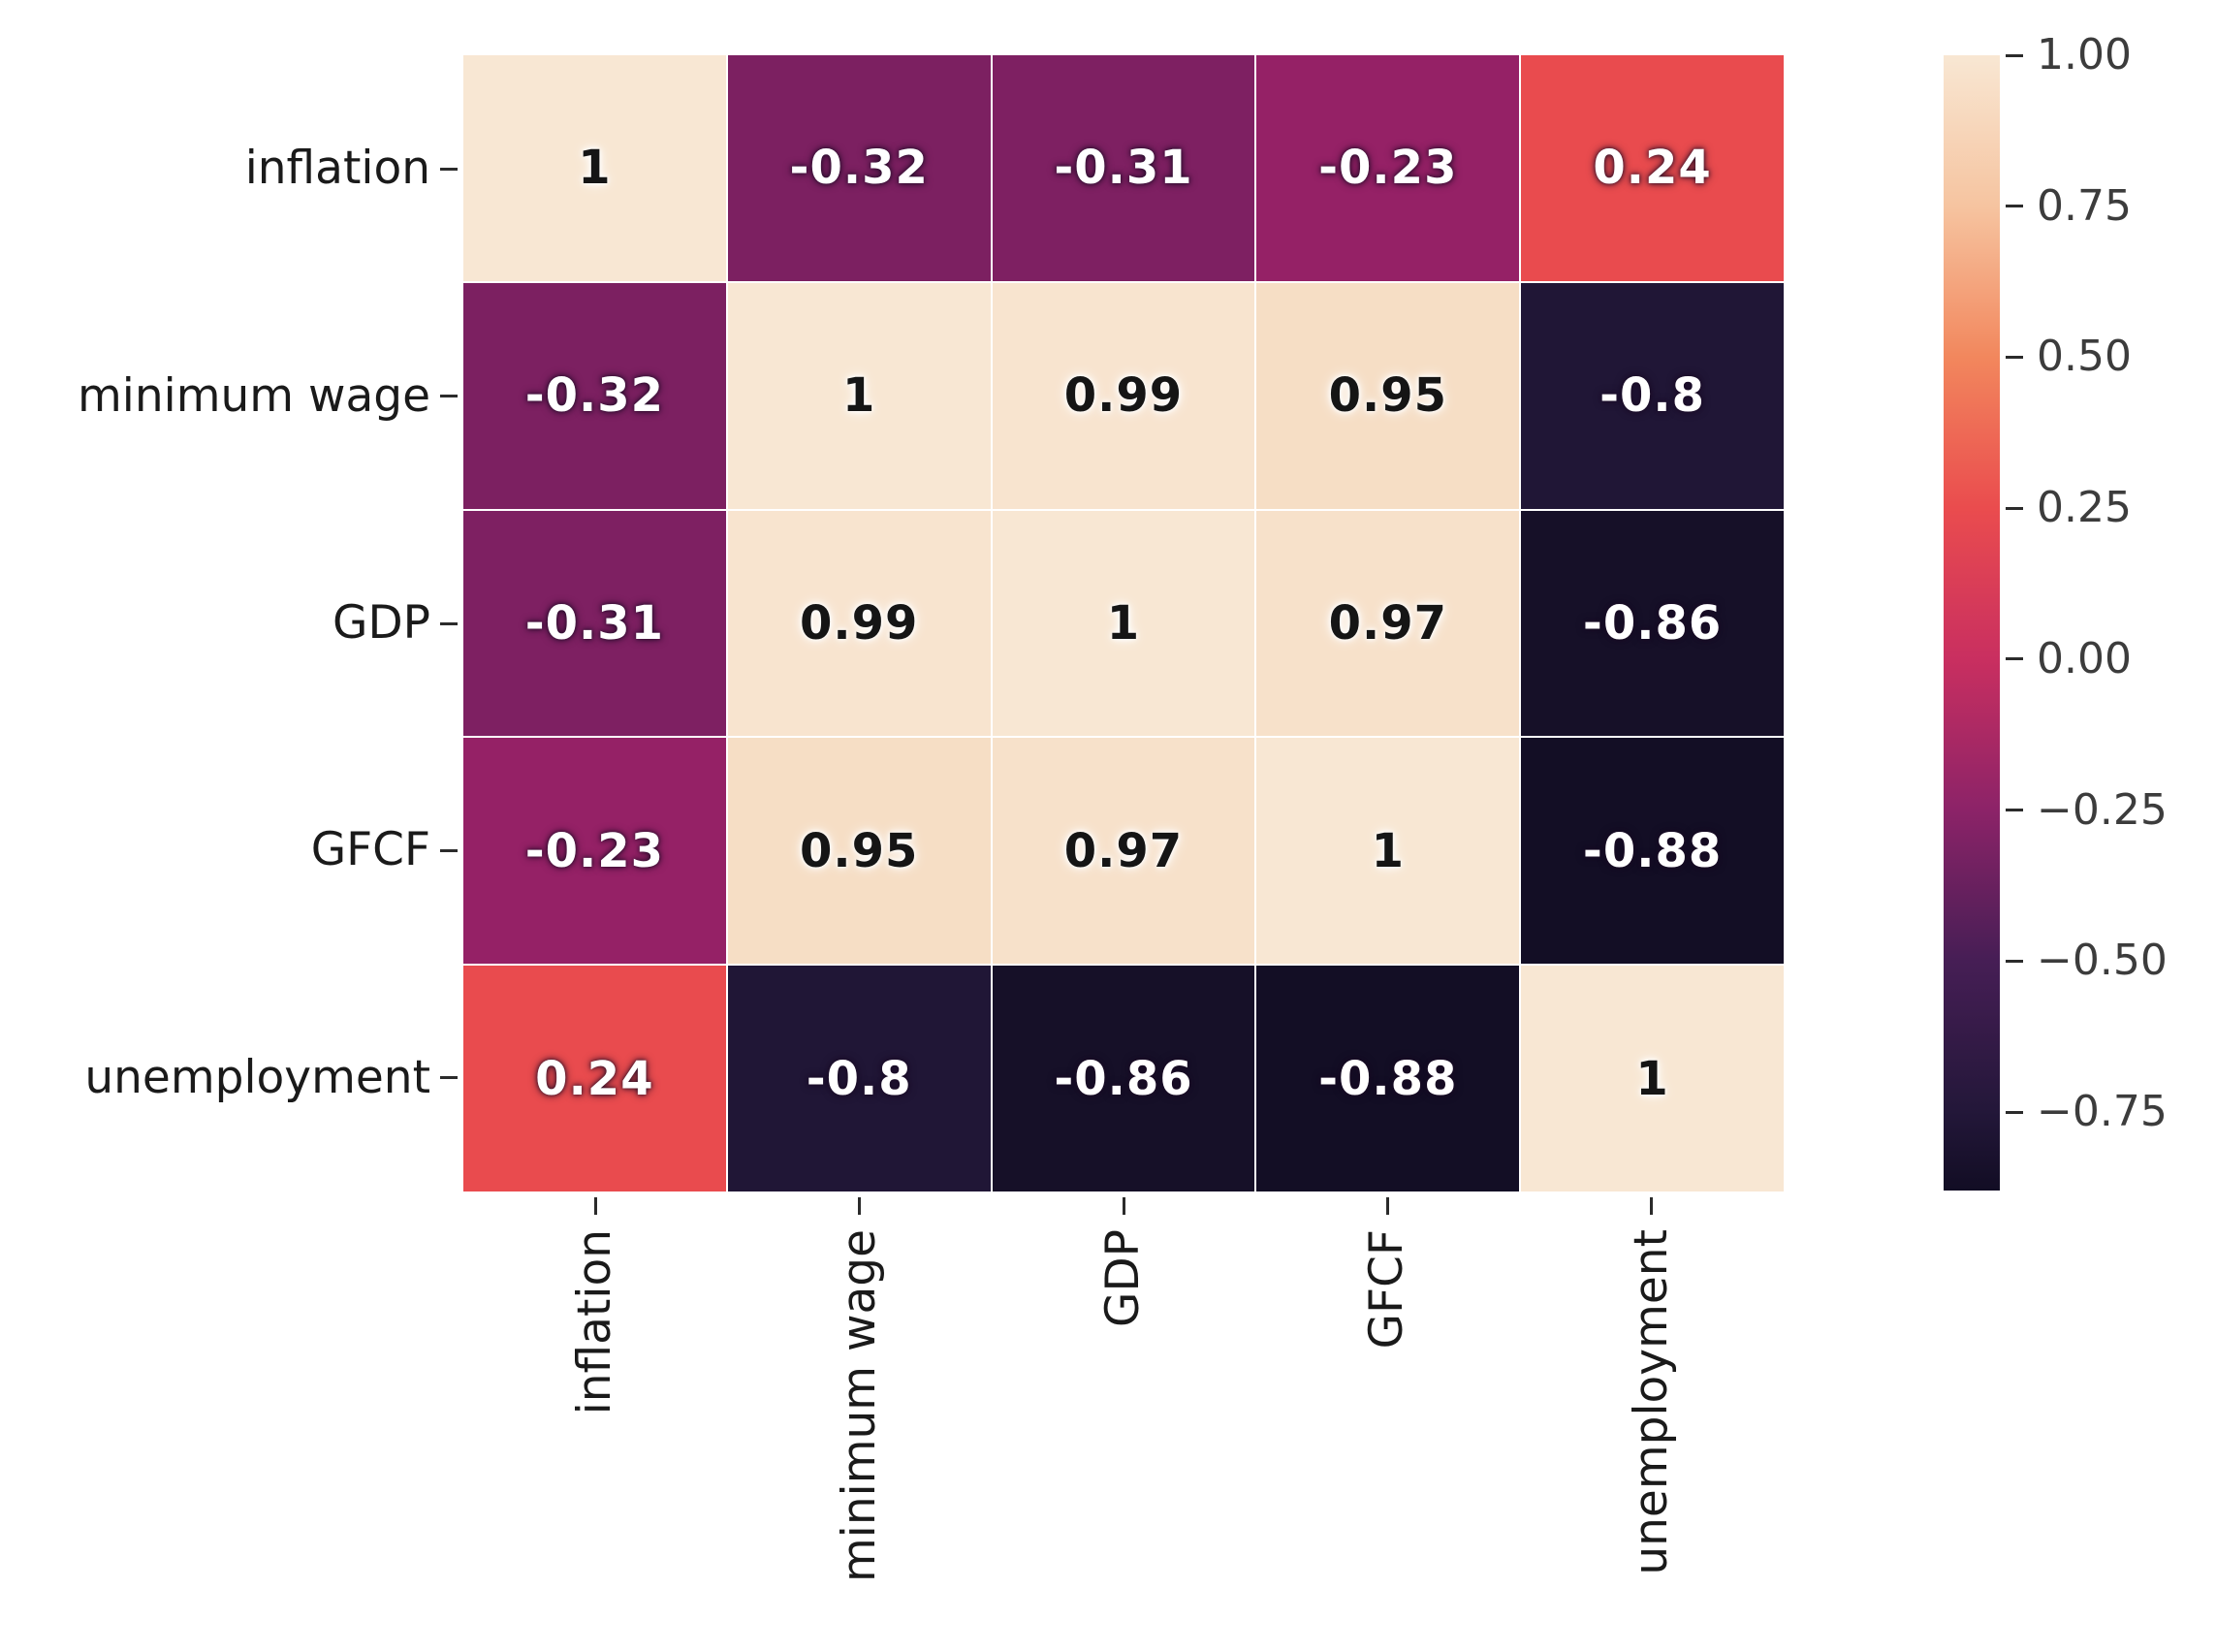 This screenshot has width=2216, height=1652. Describe the element at coordinates (1387, 1290) in the screenshot. I see `x-tick-label: GFCF` at that location.